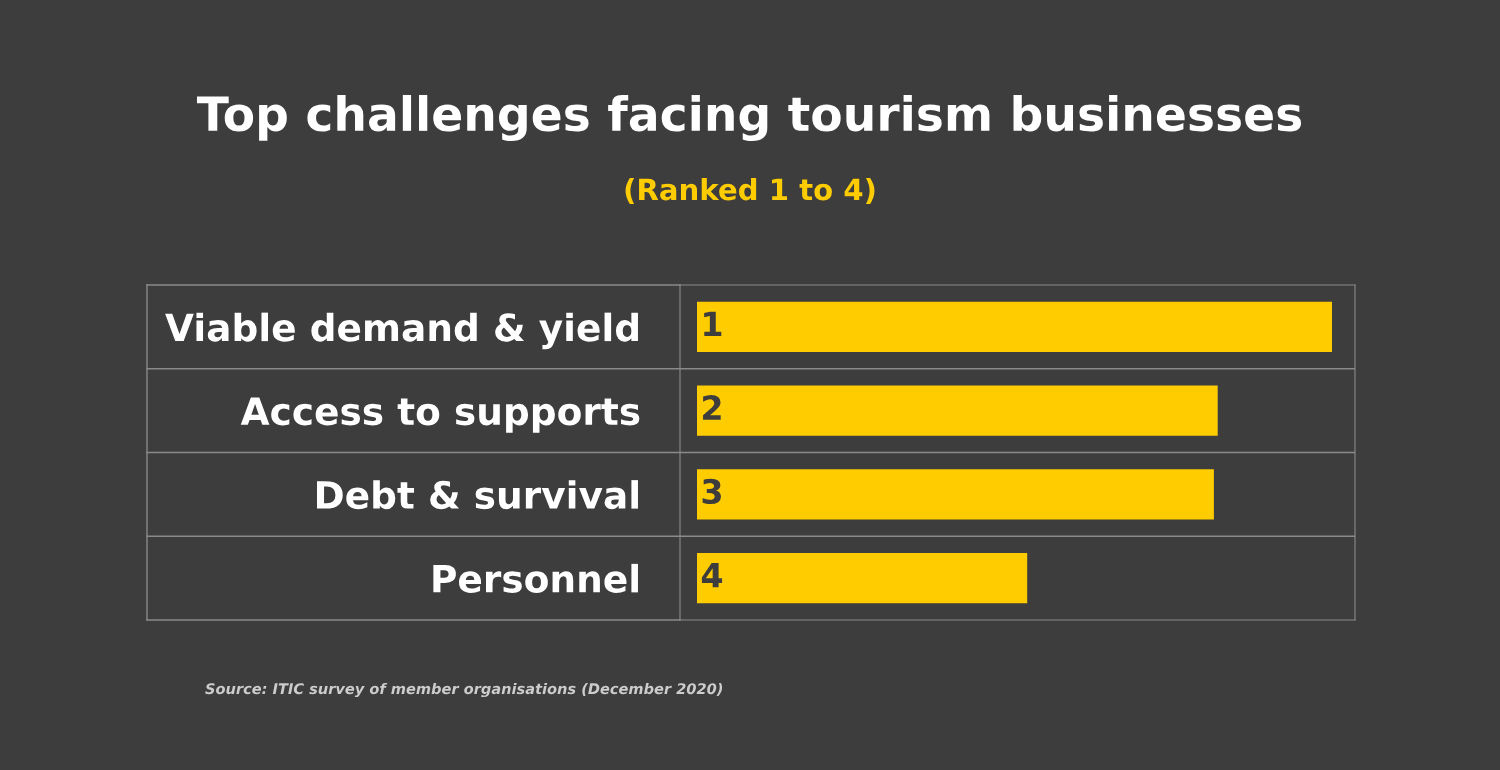 The height and width of the screenshot is (770, 1500). What do you see at coordinates (477, 495) in the screenshot?
I see `y-tick-label: Debt & survival` at bounding box center [477, 495].